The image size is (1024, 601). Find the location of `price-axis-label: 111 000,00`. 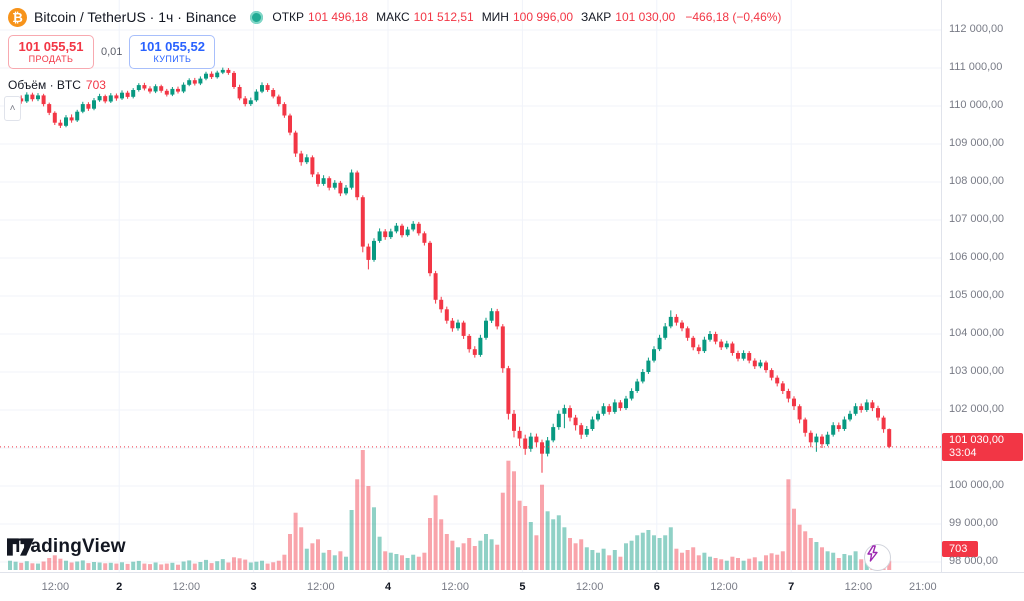

price-axis-label: 111 000,00 is located at coordinates (976, 67).